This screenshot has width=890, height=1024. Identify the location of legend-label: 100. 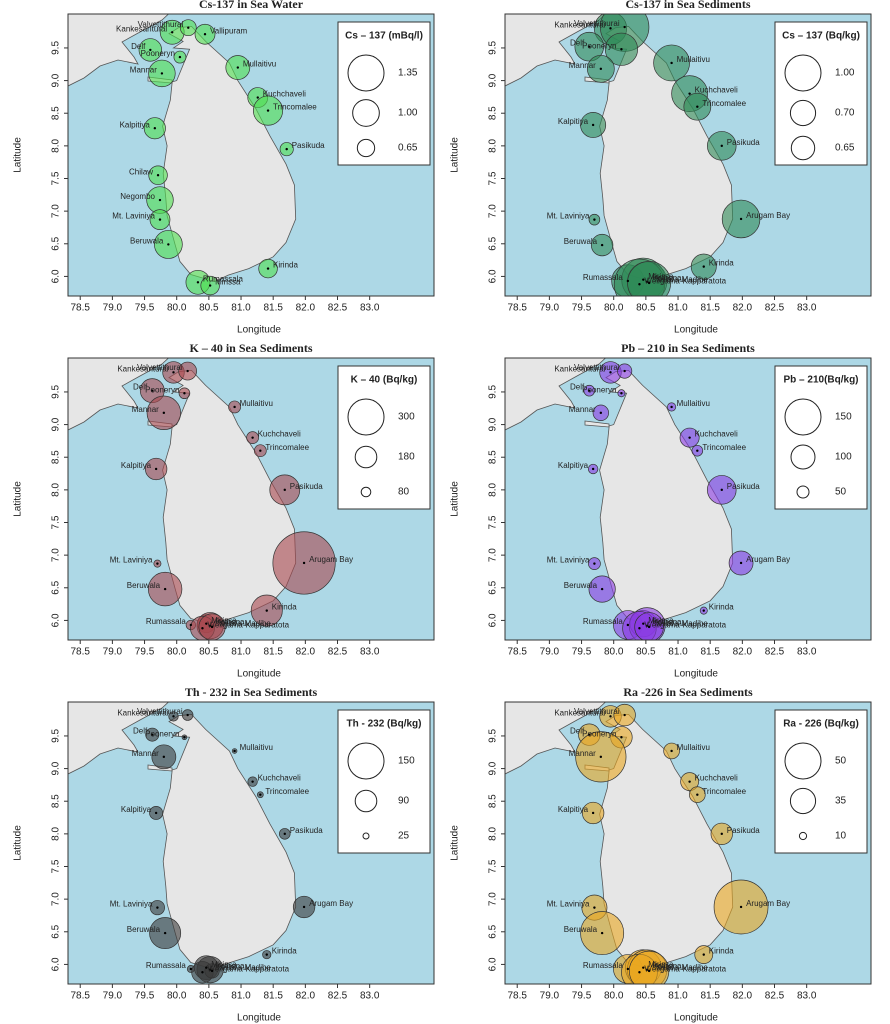
(843, 457).